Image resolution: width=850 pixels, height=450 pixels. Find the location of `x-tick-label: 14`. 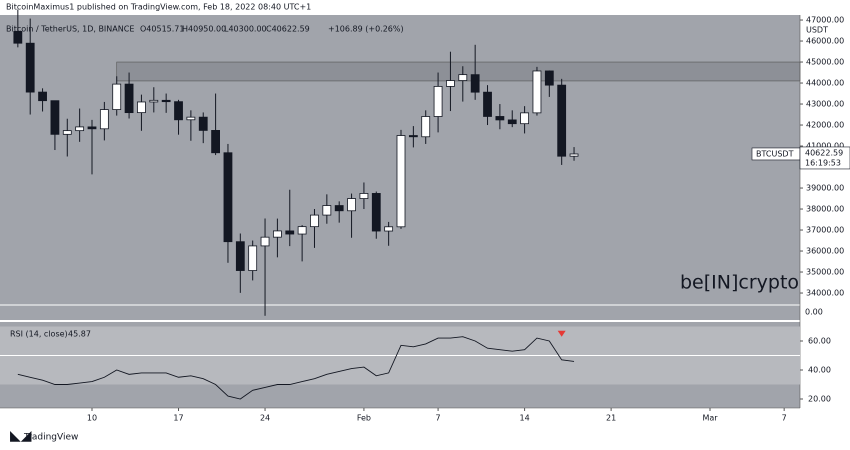

x-tick-label: 14 is located at coordinates (525, 418).